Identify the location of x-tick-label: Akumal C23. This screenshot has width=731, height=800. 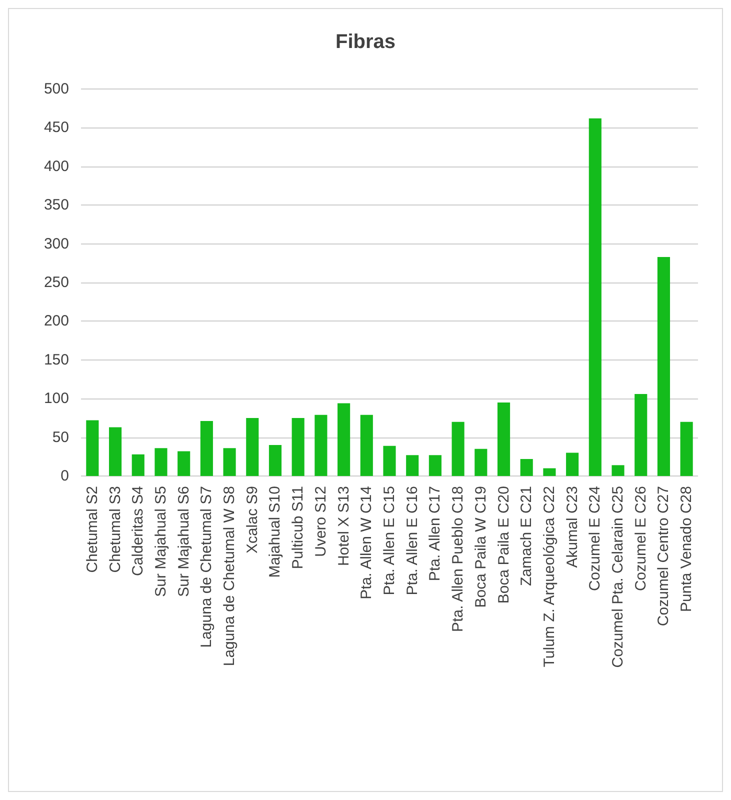
(572, 527).